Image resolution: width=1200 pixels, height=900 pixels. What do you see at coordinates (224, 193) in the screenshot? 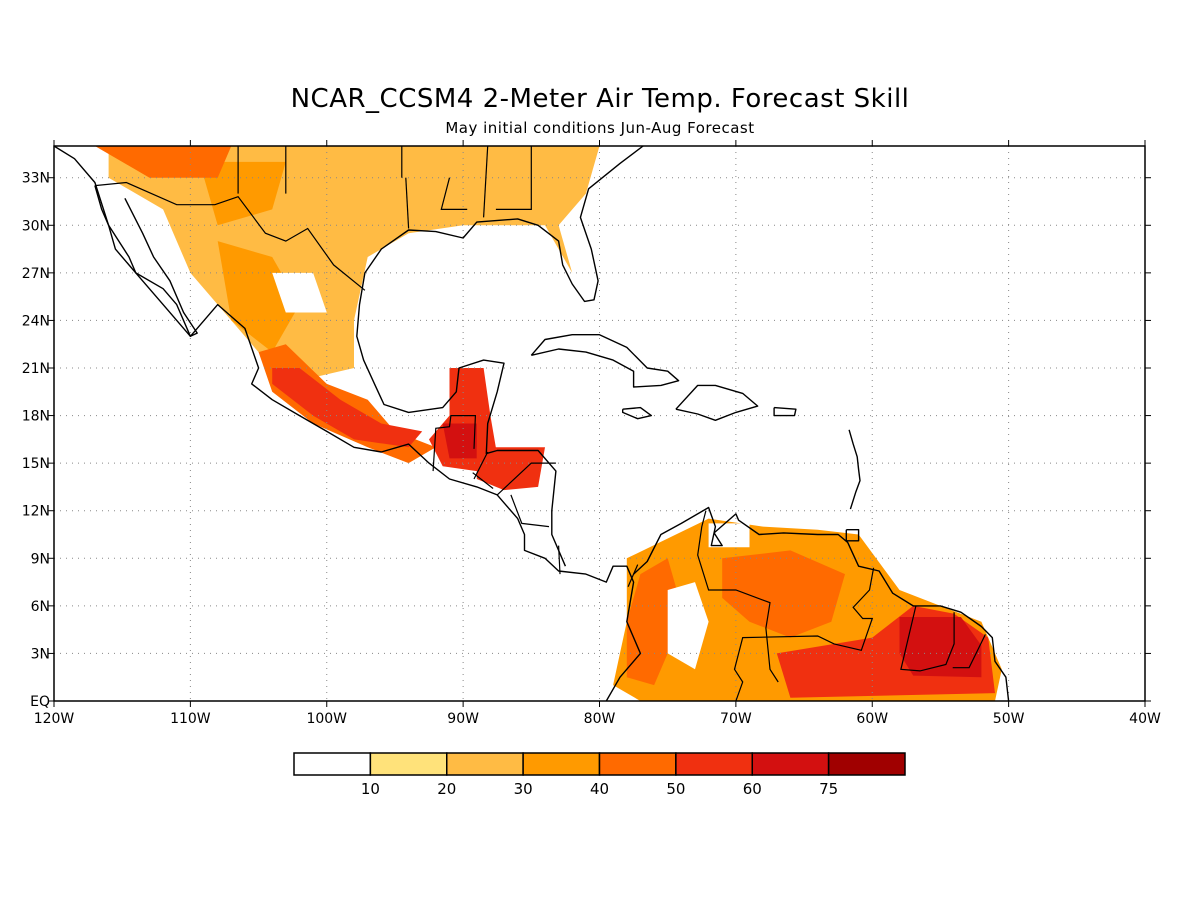
I see `skill-region-northwest-mexico-warm` at bounding box center [224, 193].